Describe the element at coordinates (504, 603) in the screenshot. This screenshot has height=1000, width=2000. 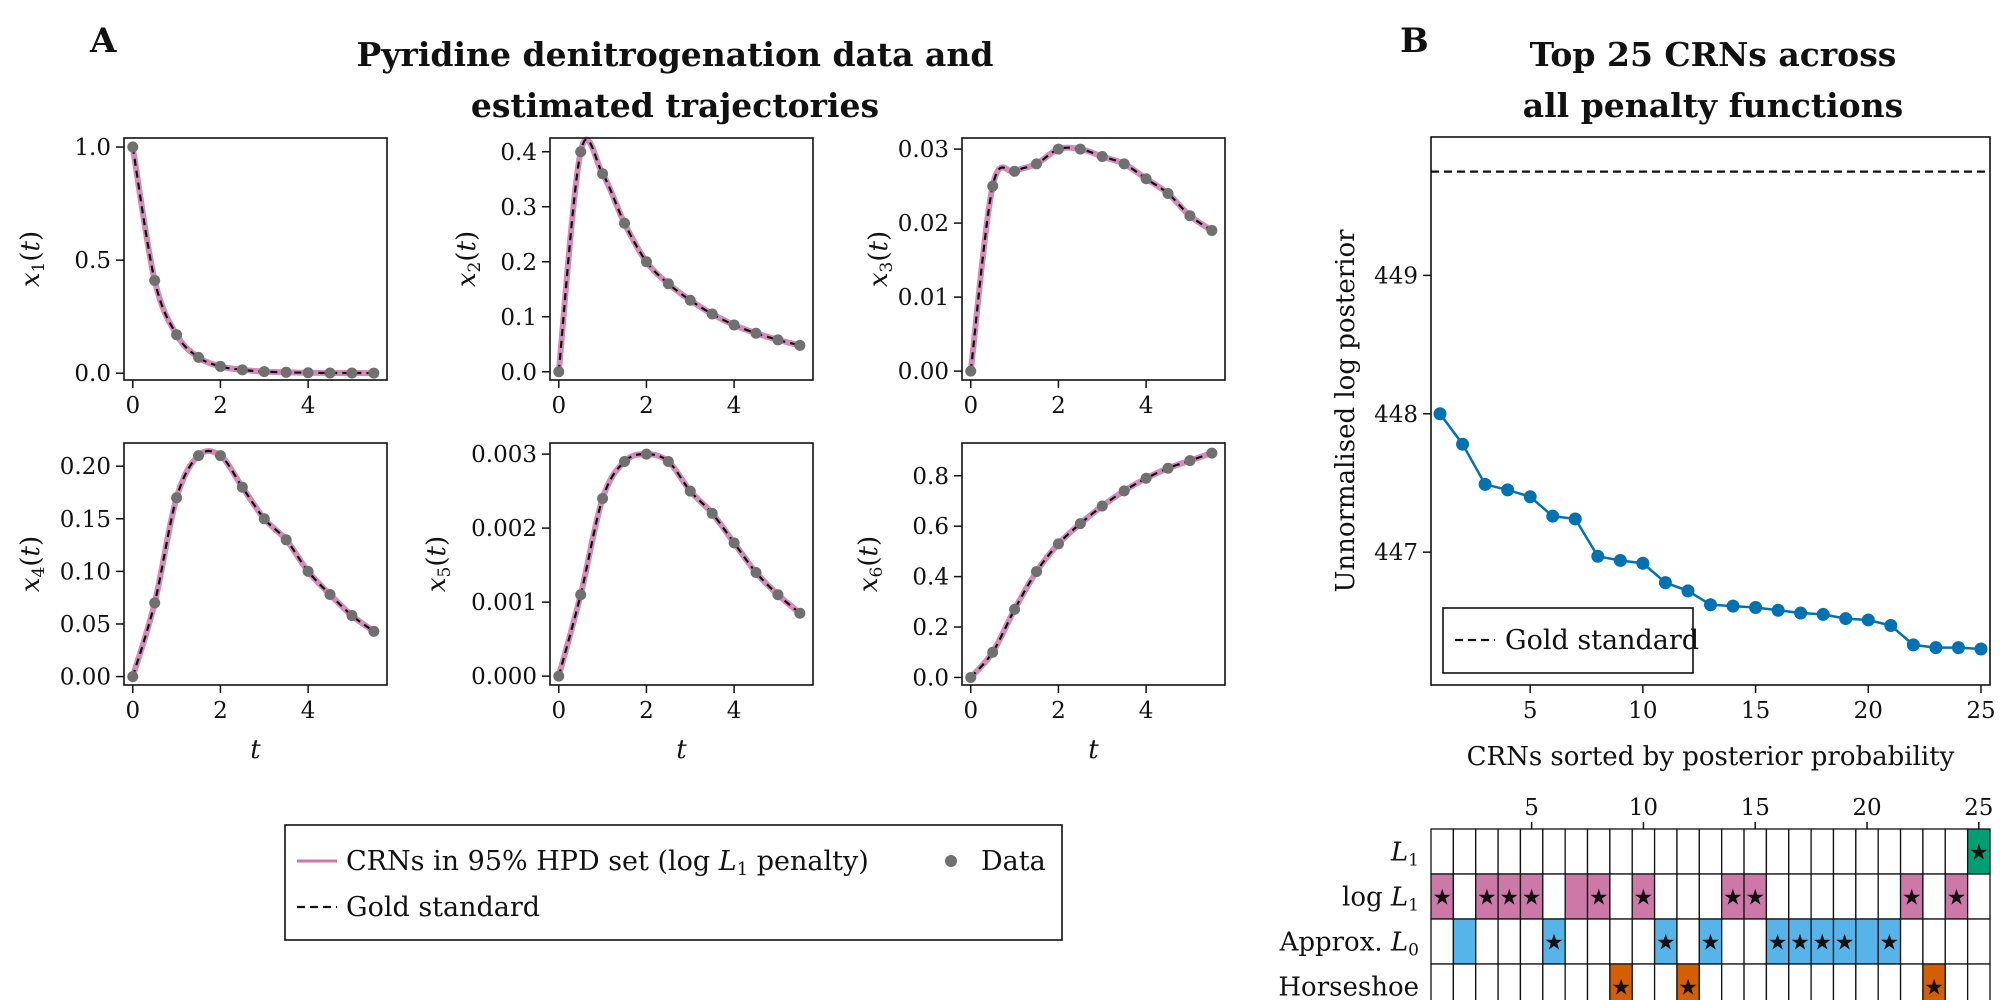
I see `y-tick-label: 0.001` at that location.